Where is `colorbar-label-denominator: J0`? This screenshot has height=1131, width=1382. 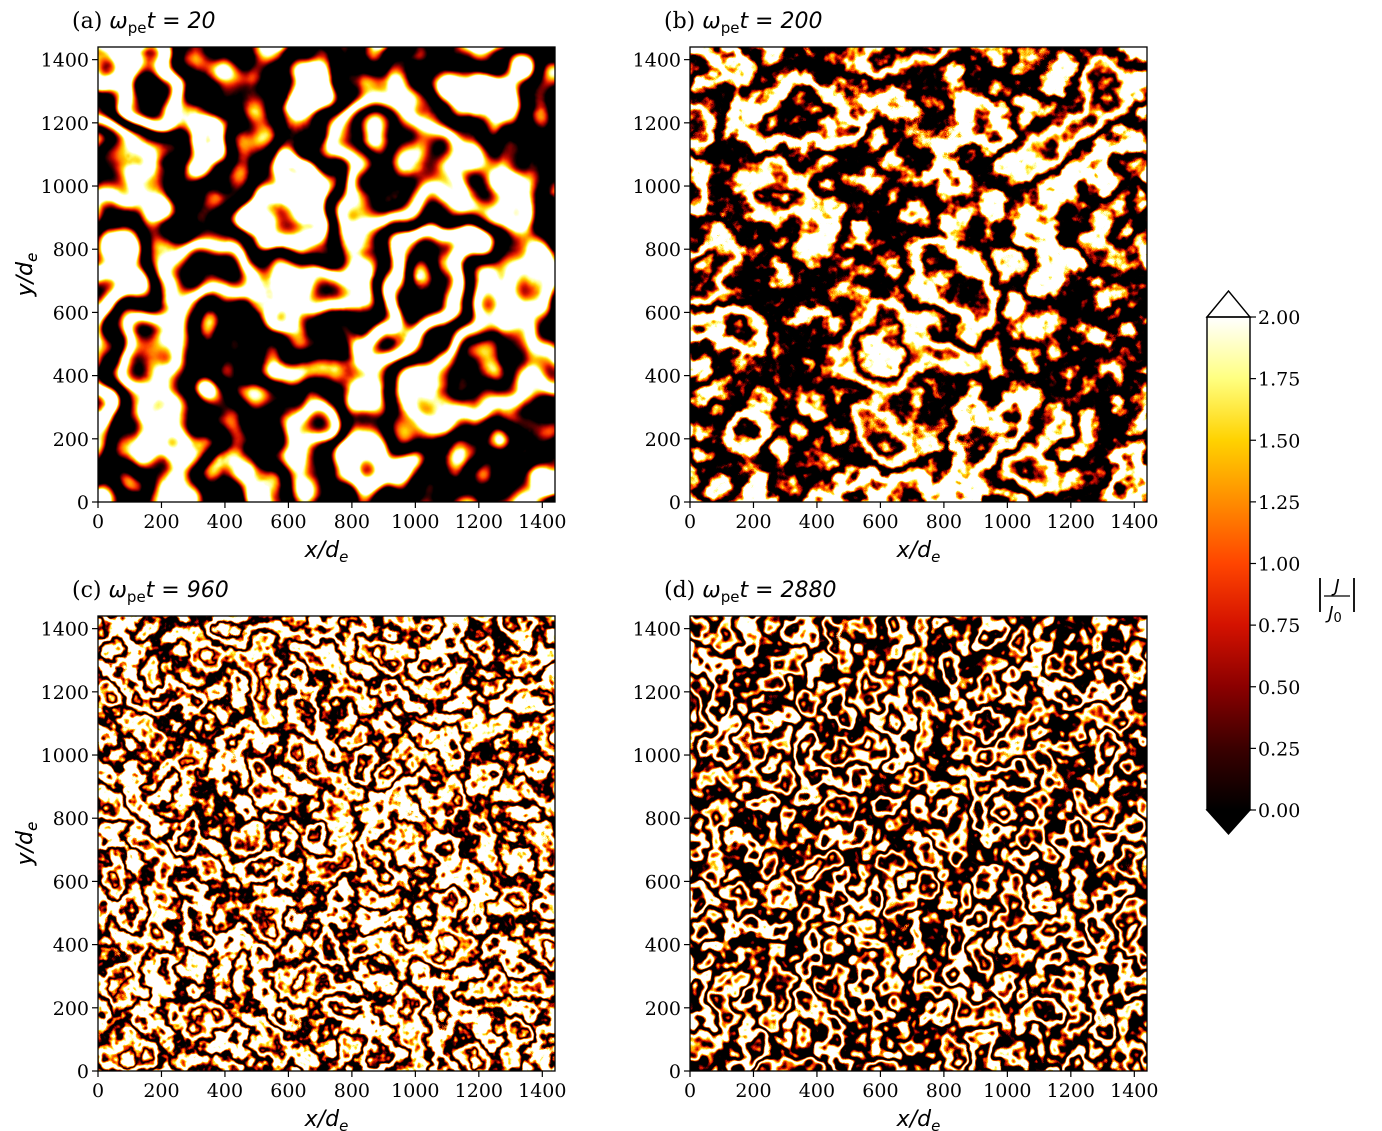 colorbar-label-denominator: J0 is located at coordinates (1333, 614).